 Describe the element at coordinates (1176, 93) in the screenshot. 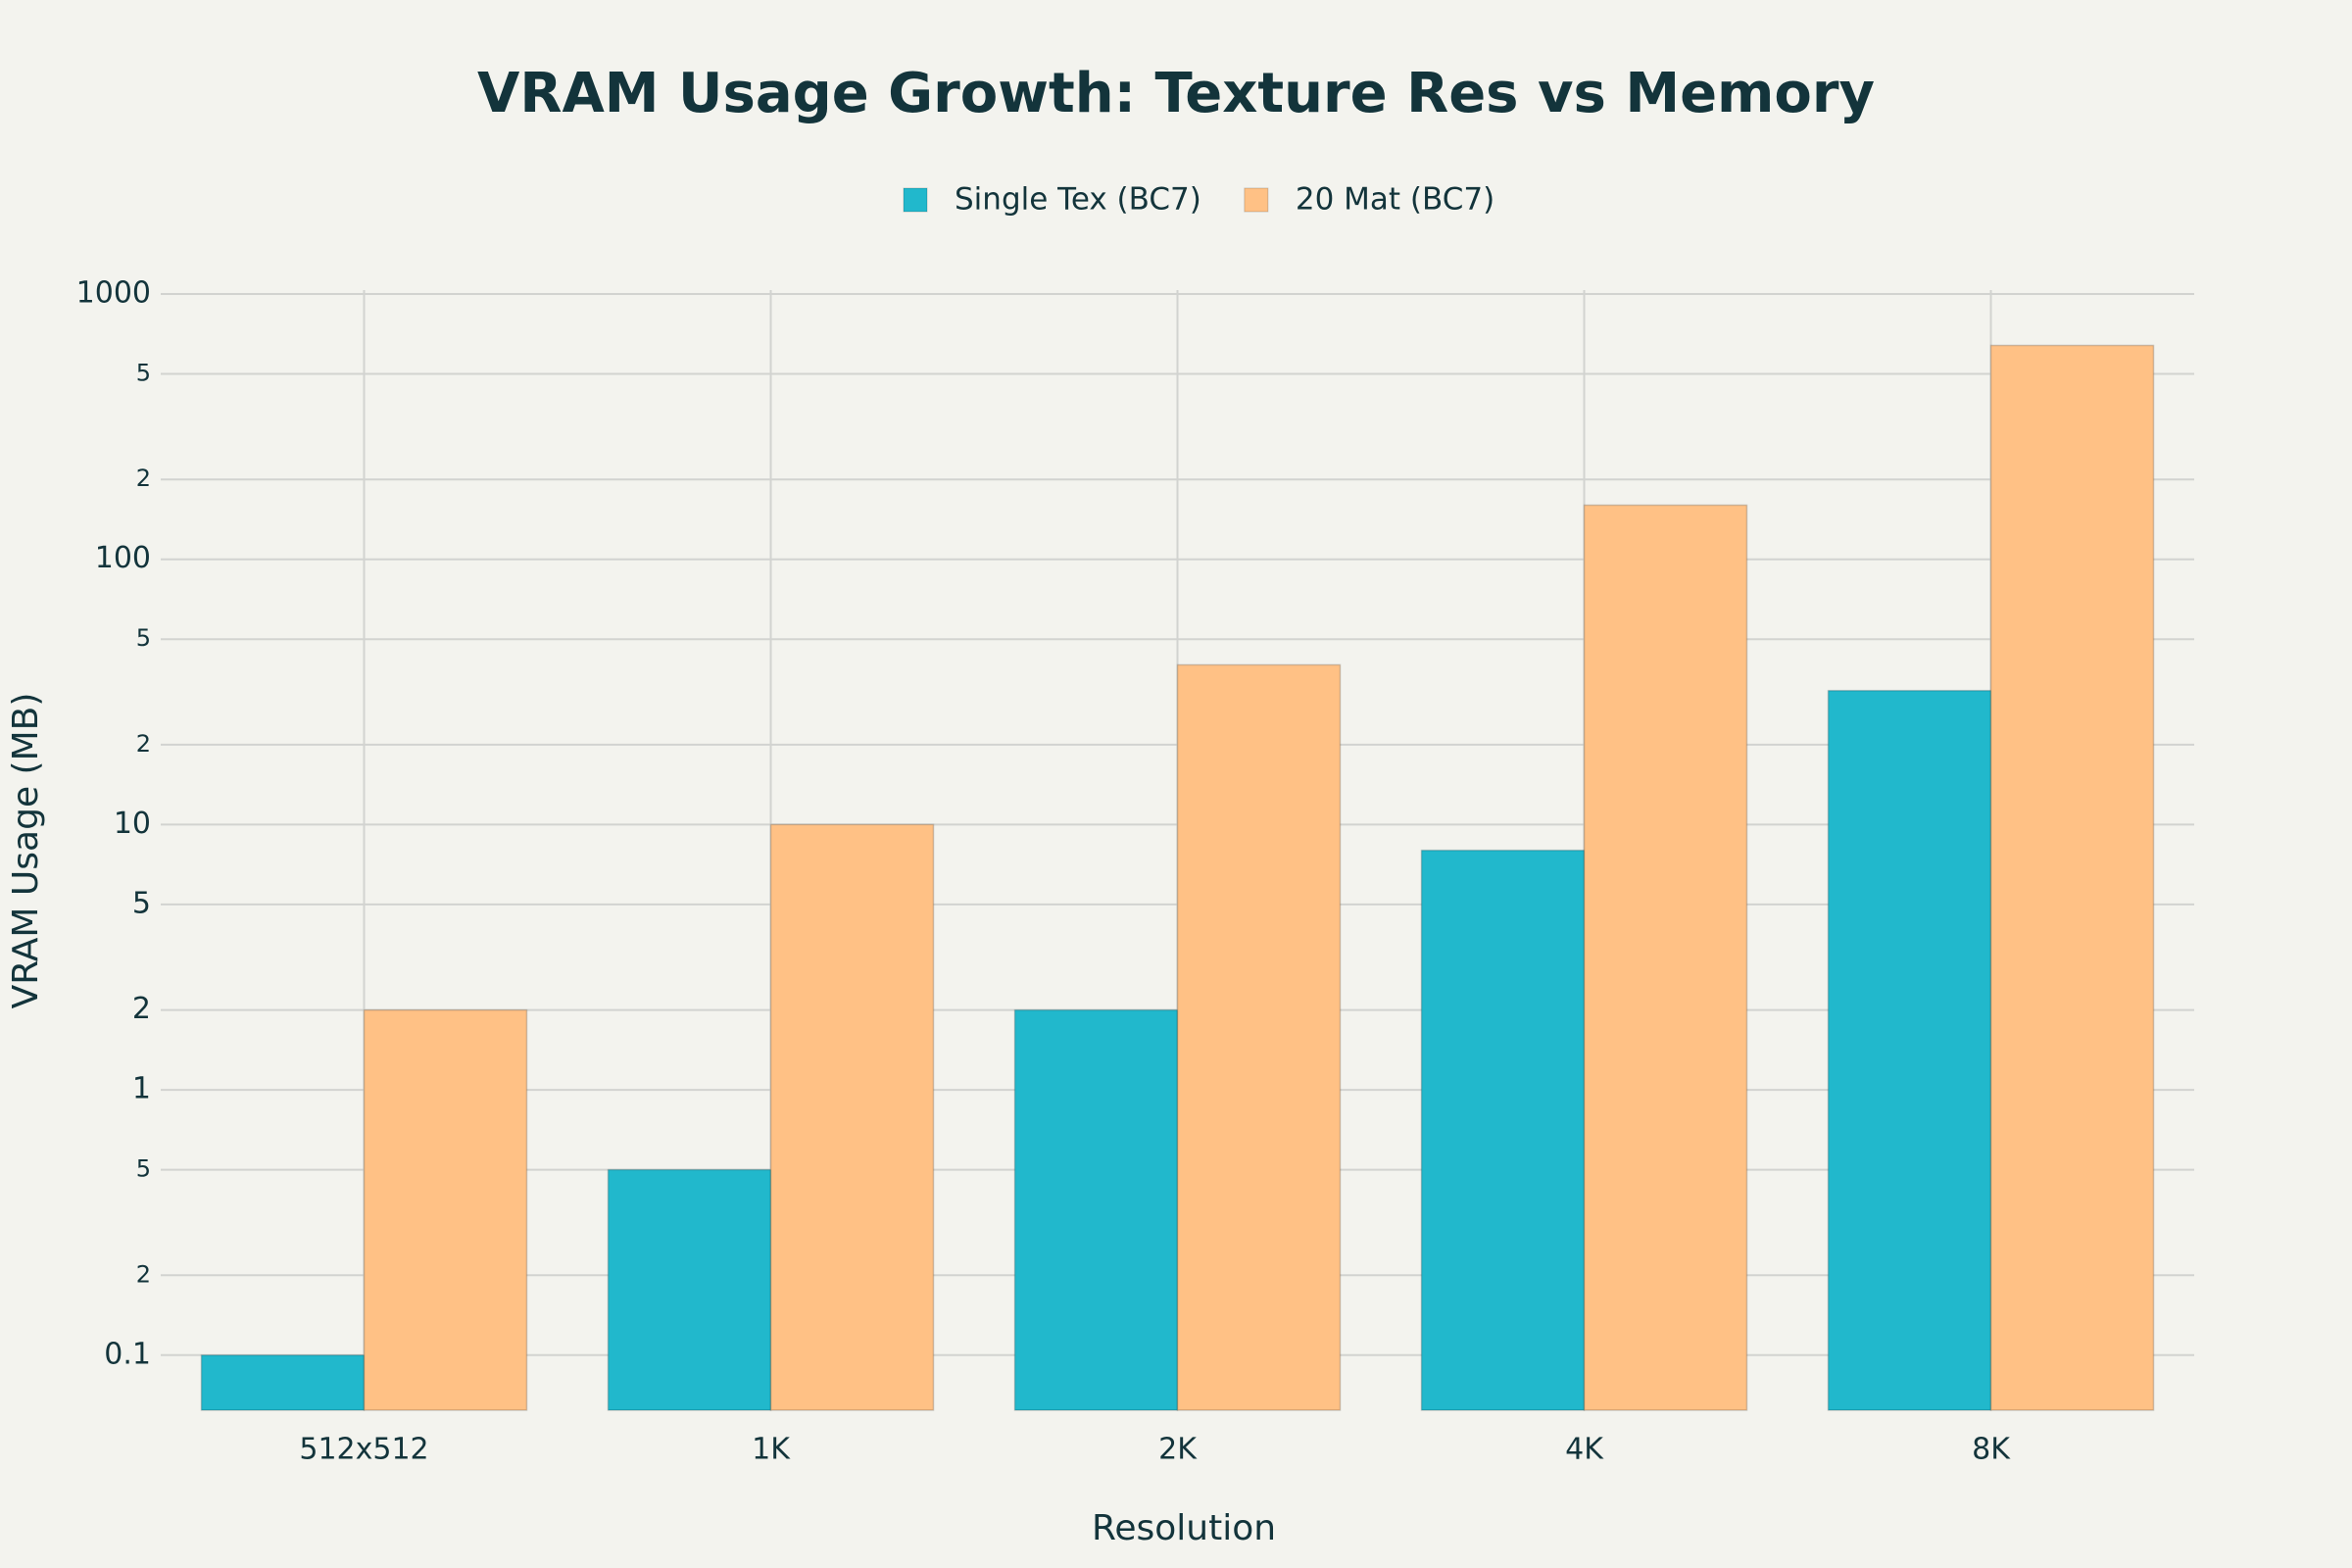

I see `chart-title: VRAM Usage Growth: Texture Res vs Memory` at that location.